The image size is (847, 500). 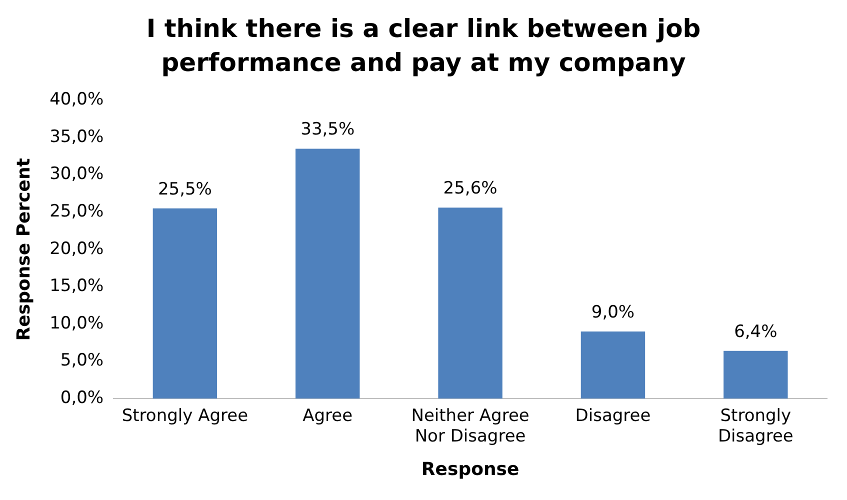 What do you see at coordinates (327, 130) in the screenshot?
I see `data-label: 33,5%` at bounding box center [327, 130].